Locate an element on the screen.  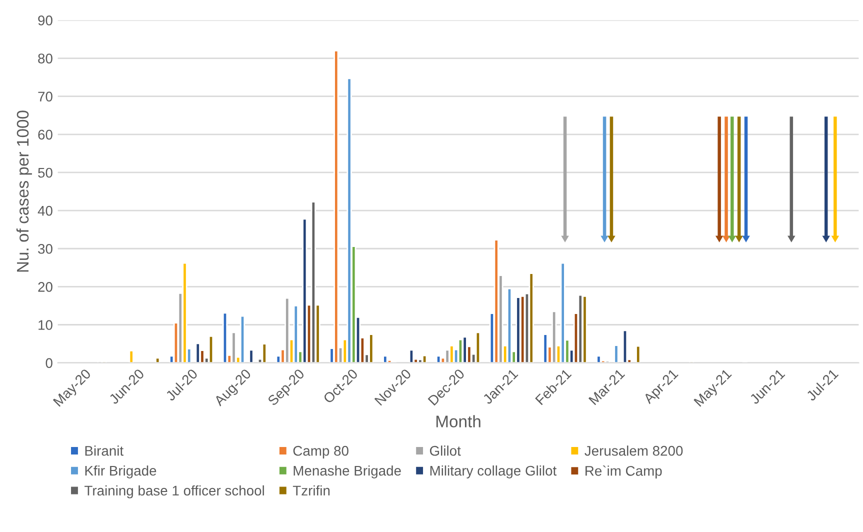
y-tick-label: 30 is located at coordinates (45, 249).